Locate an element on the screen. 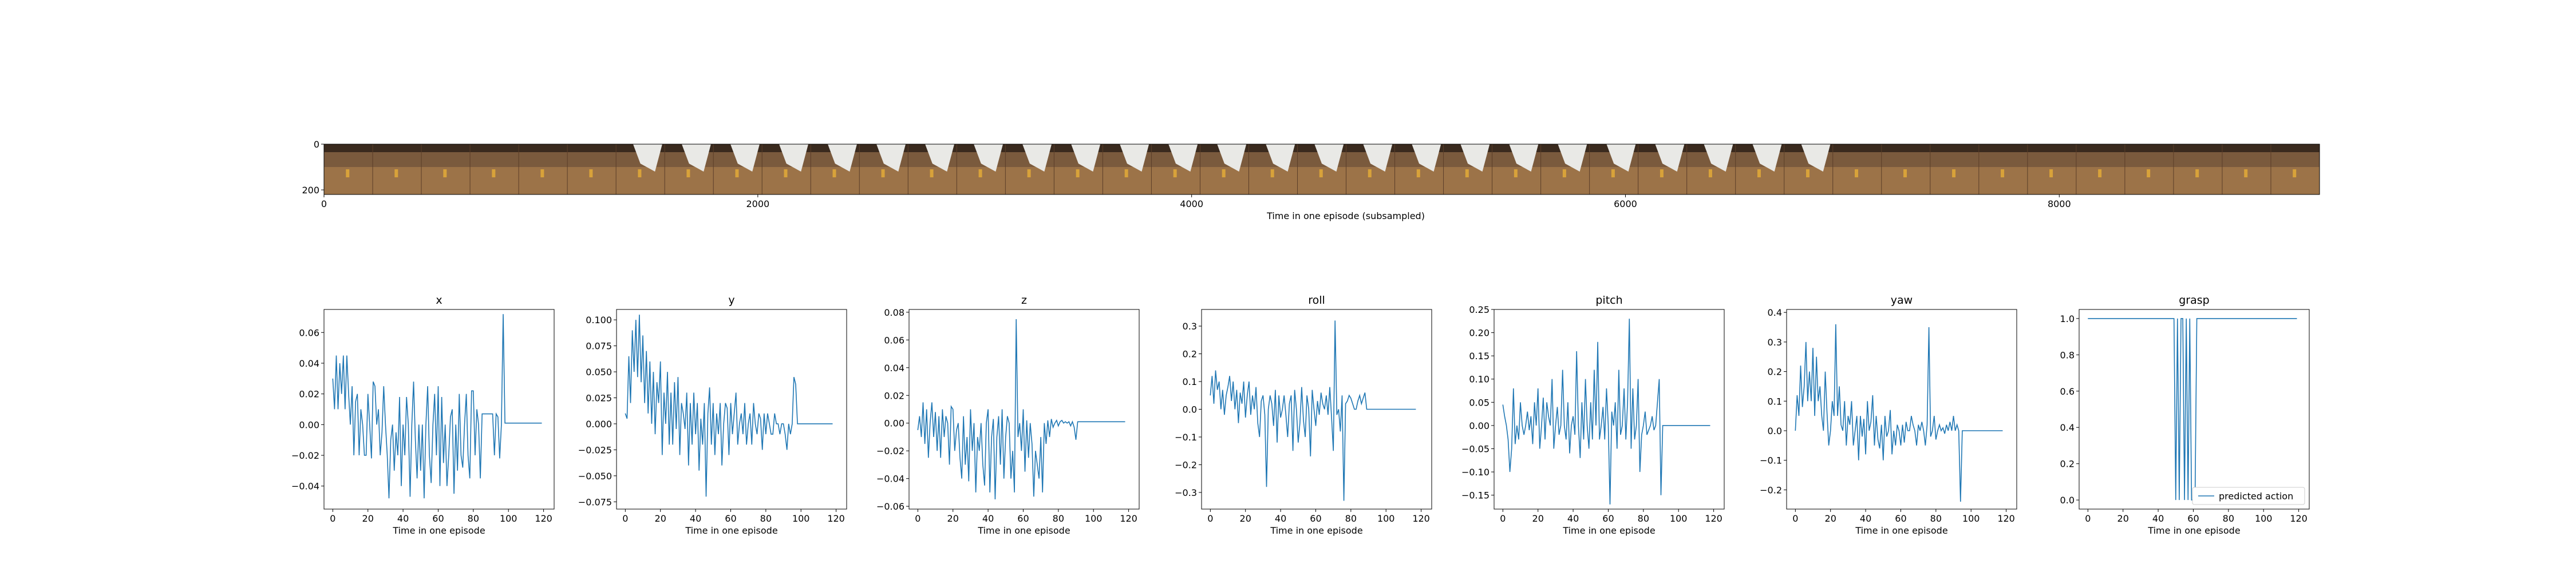 The width and height of the screenshot is (2576, 572). panel-title: pitch is located at coordinates (1608, 300).